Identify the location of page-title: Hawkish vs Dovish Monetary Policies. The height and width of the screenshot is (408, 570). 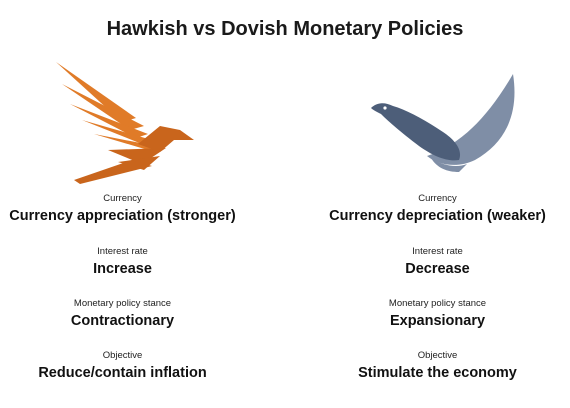
(285, 29).